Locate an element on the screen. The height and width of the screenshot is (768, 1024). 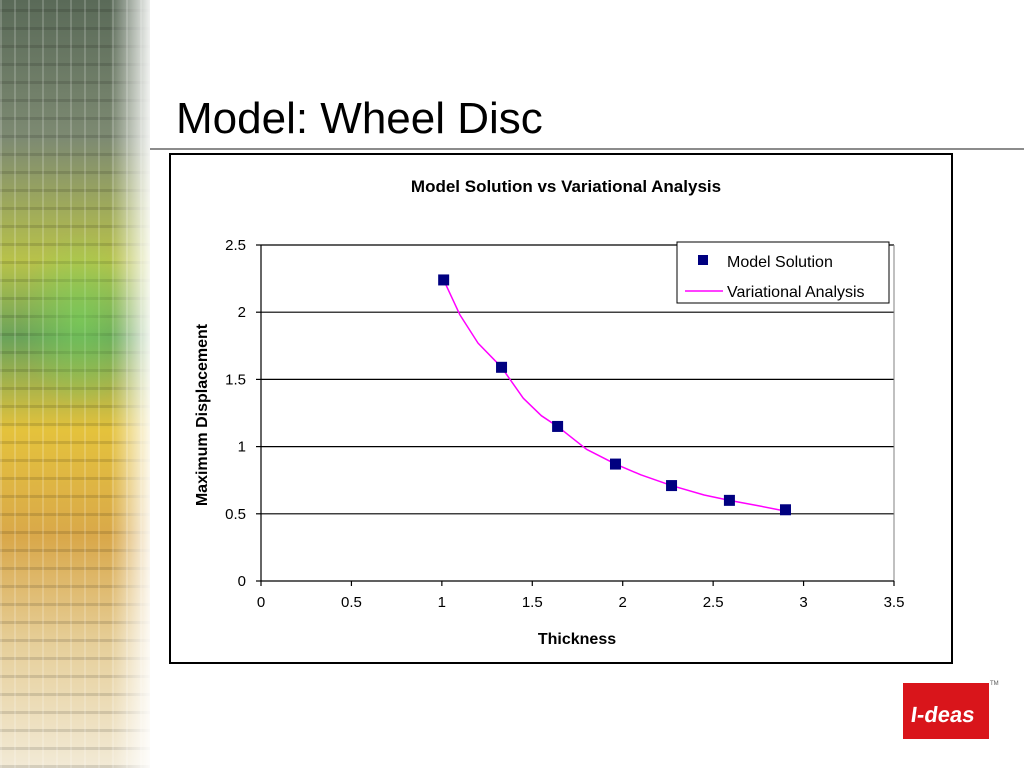
x-tick-label-5: 2.5 is located at coordinates (713, 602).